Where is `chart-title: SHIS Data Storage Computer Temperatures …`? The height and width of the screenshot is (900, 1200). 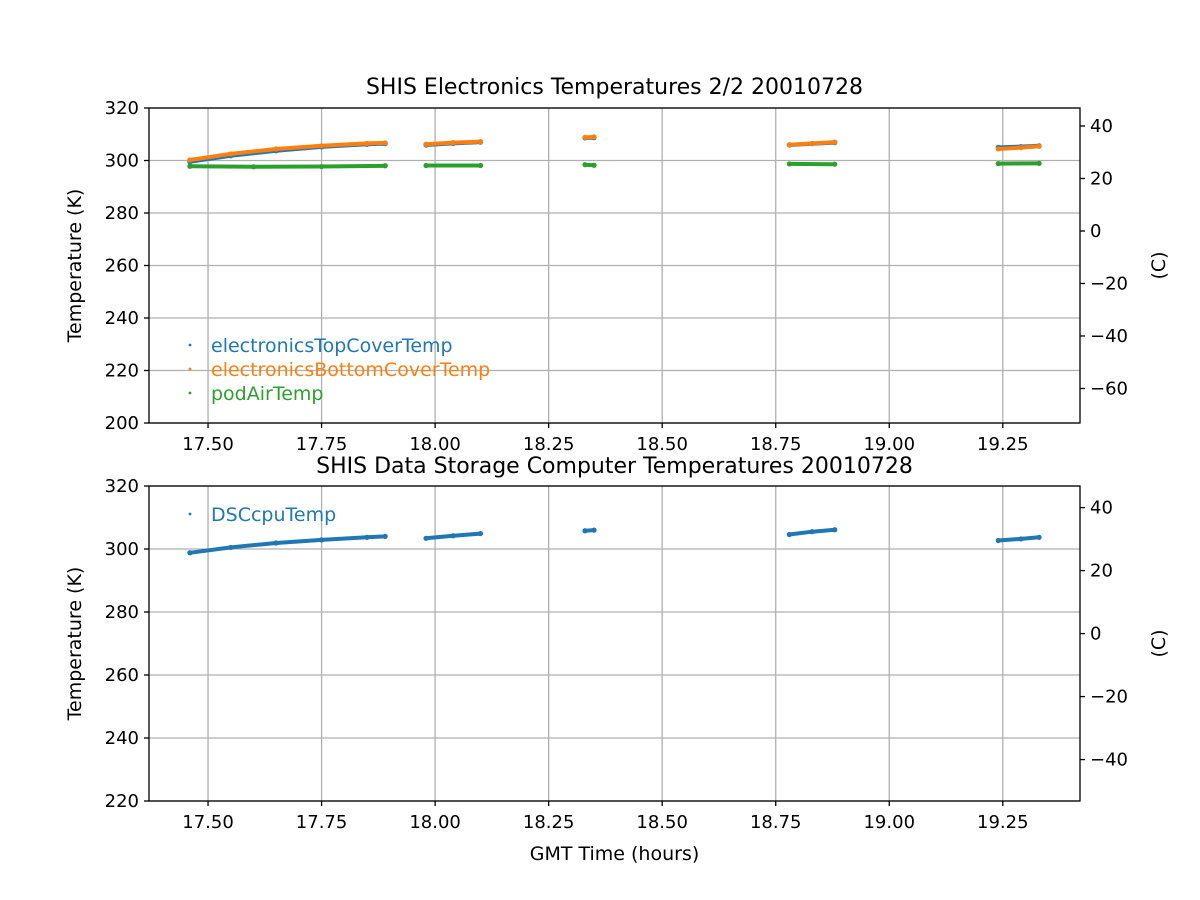 chart-title: SHIS Data Storage Computer Temperatures … is located at coordinates (614, 466).